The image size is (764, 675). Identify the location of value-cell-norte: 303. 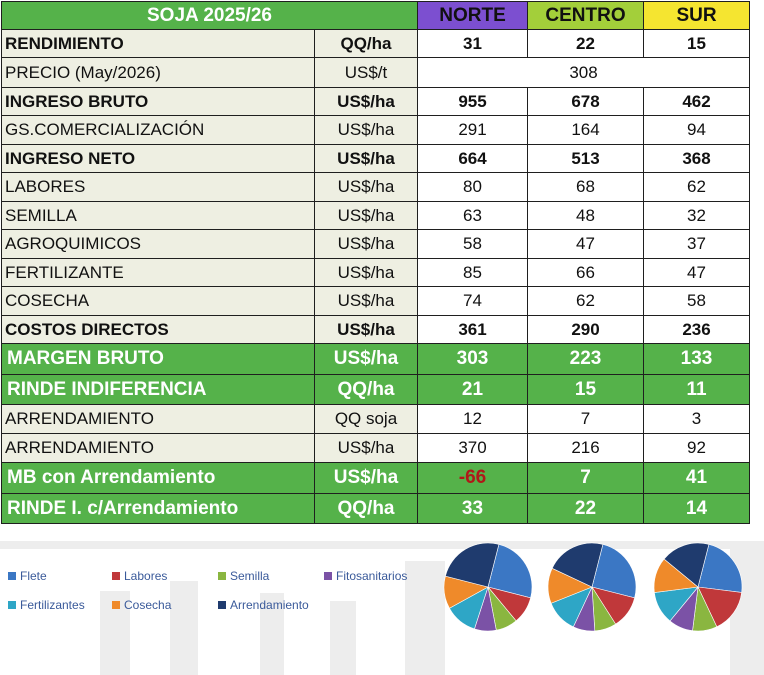
(472, 359).